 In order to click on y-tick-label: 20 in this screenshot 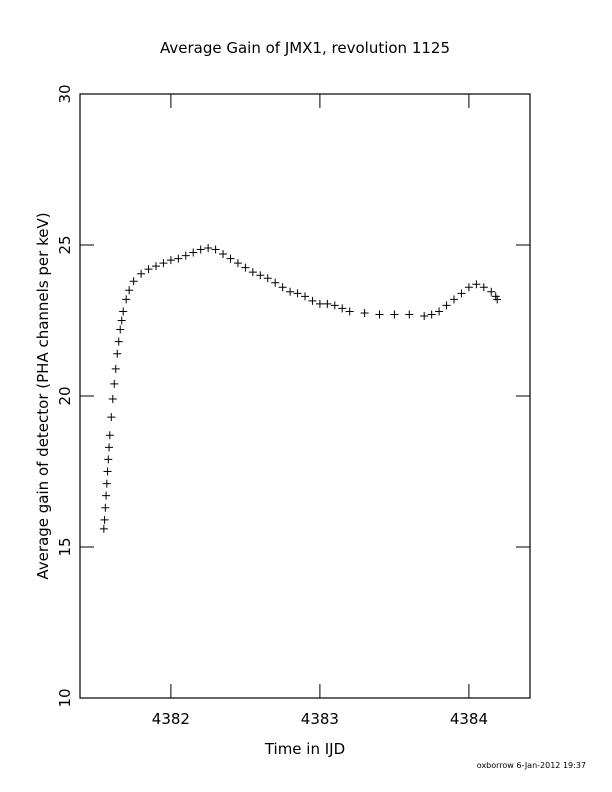, I will do `click(65, 395)`.